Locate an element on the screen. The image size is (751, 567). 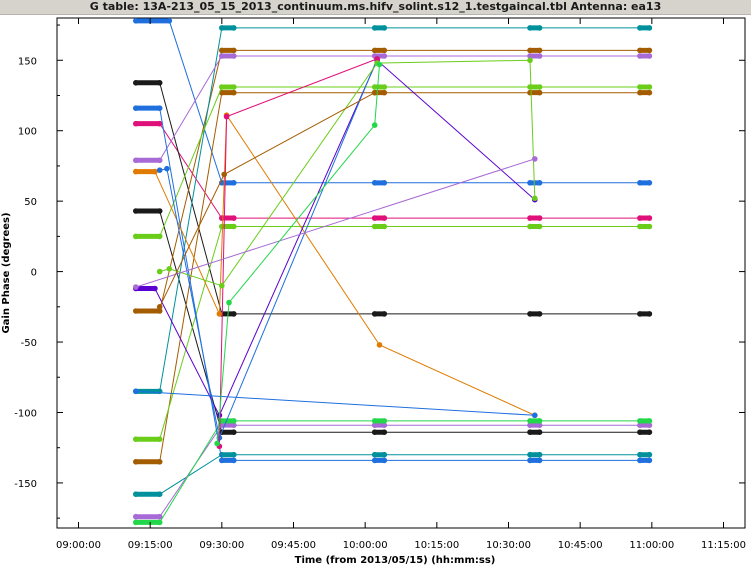
y-tick-label: -100 is located at coordinates (25, 413).